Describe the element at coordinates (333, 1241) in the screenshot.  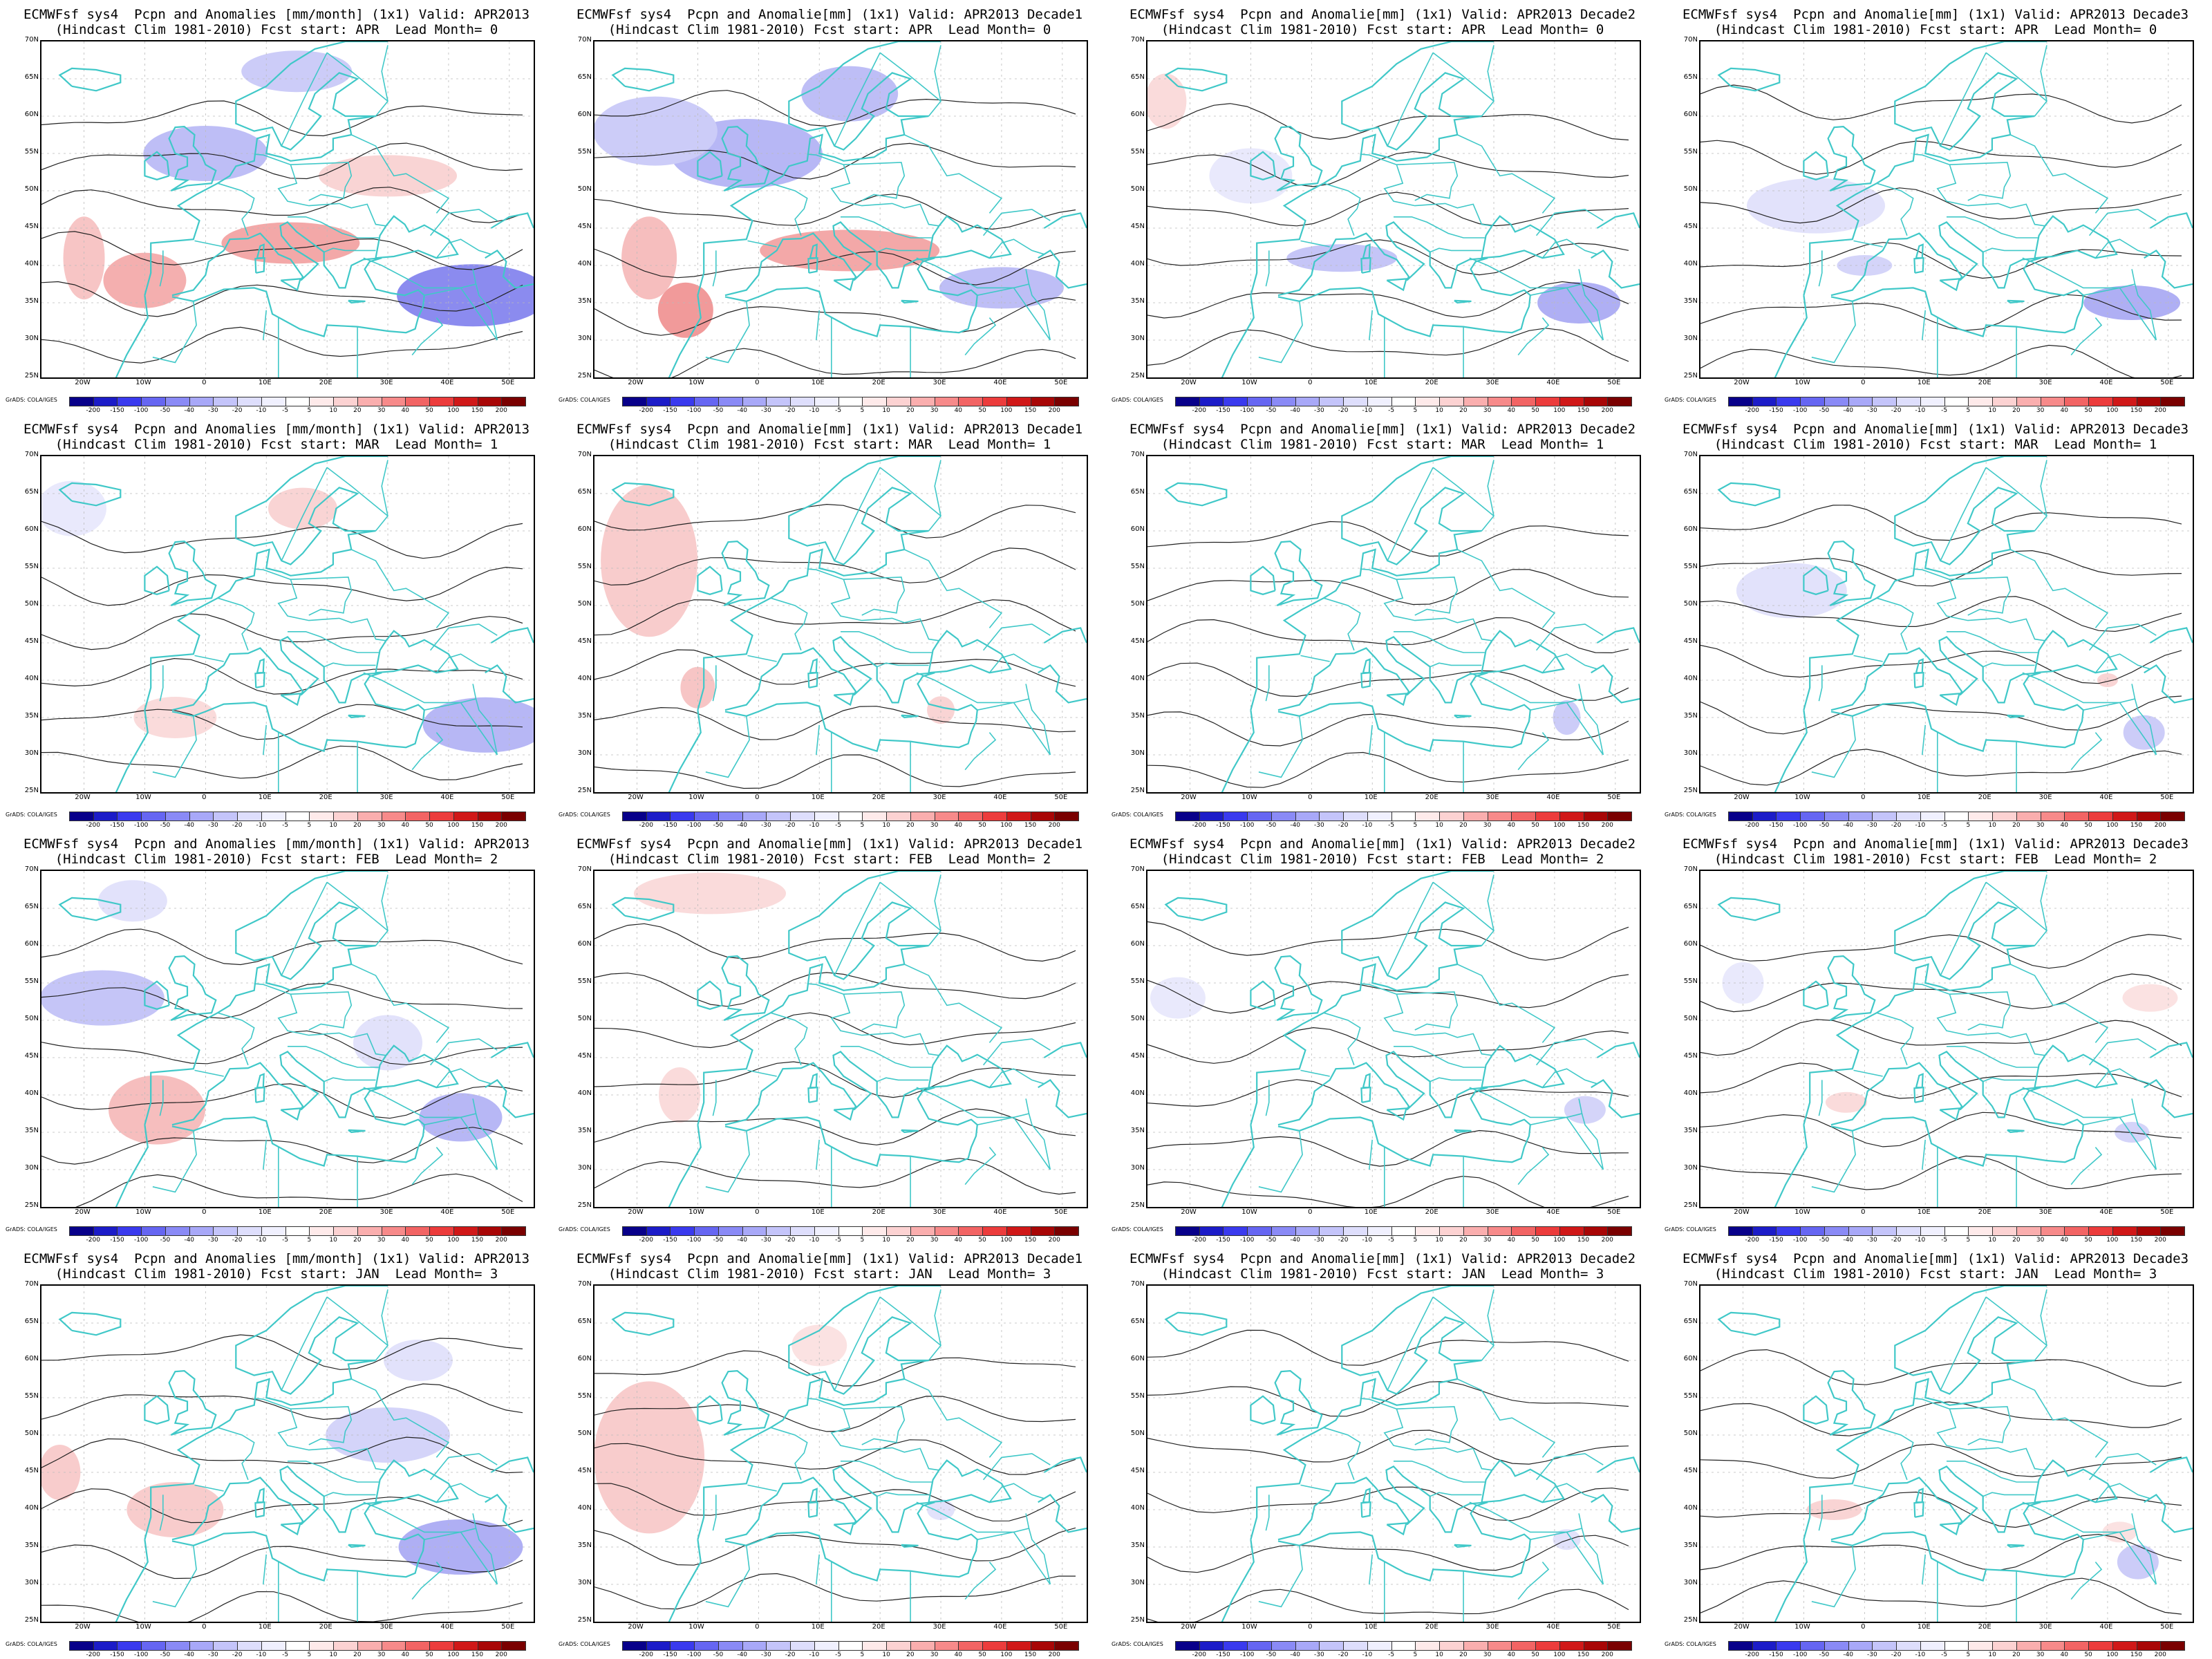
I see `colorbar-tick-label: 10` at that location.